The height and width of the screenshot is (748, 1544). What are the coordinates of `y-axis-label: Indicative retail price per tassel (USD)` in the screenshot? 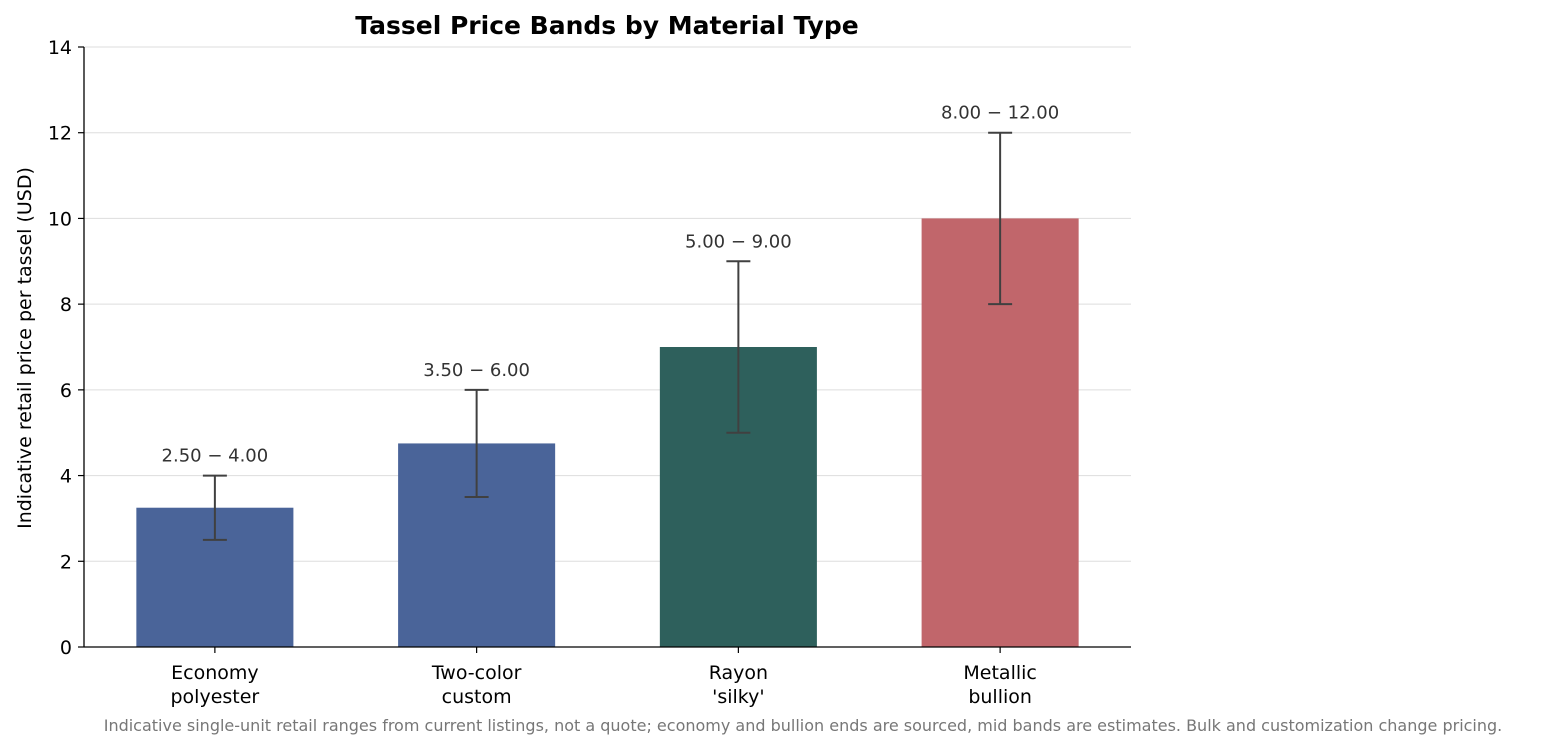 It's located at (25, 348).